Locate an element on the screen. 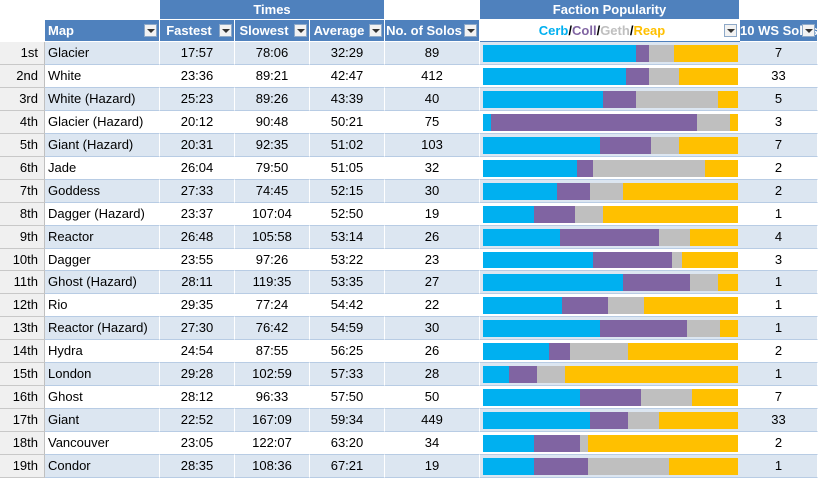 The width and height of the screenshot is (835, 478). column-header: Fastest is located at coordinates (197, 31).